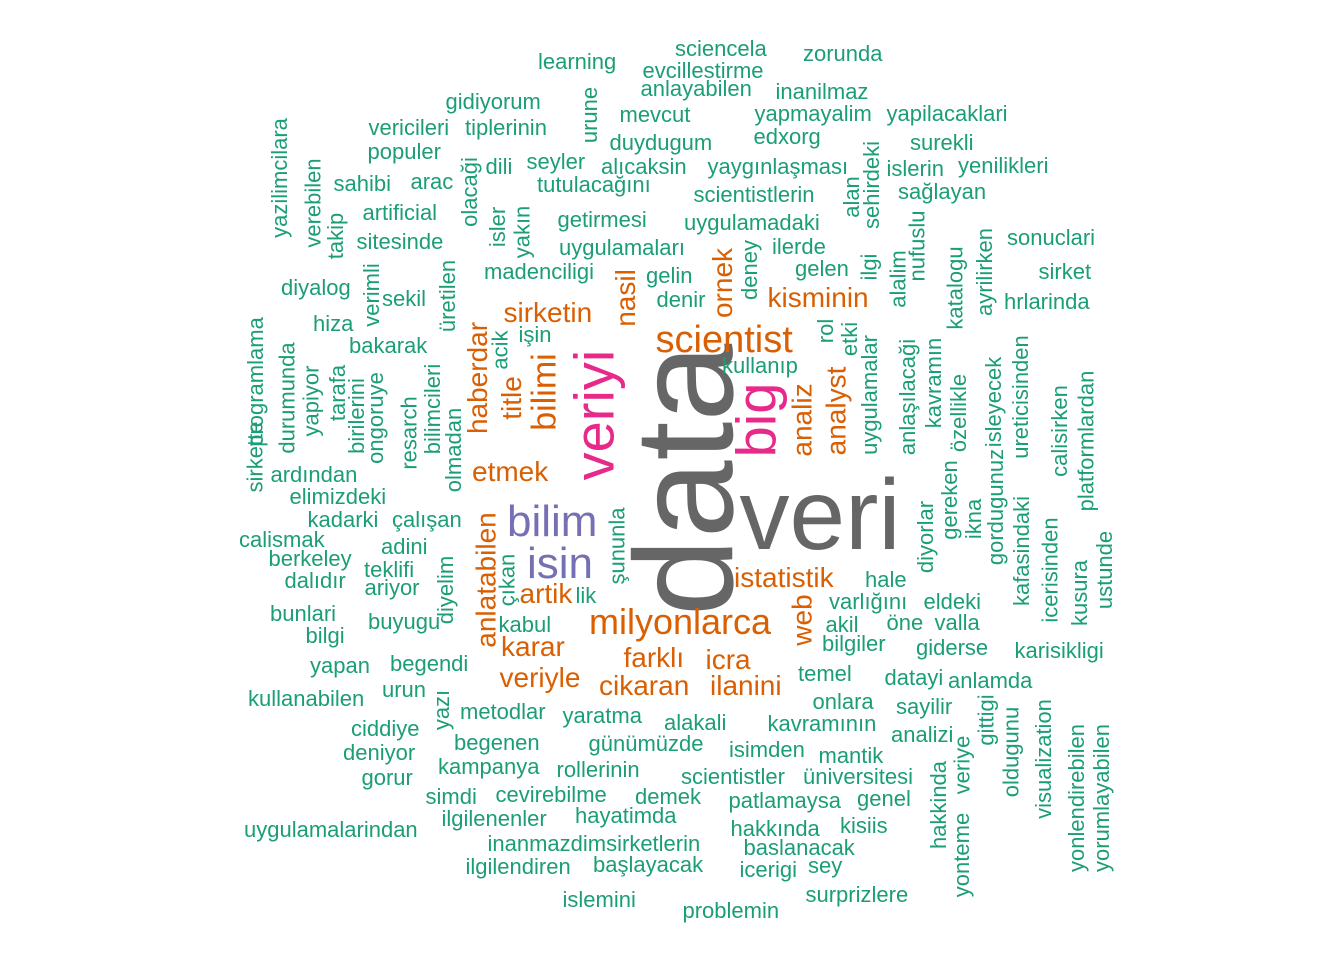 The image size is (1344, 960). What do you see at coordinates (544, 392) in the screenshot?
I see `word-8-bilimi: bilimi` at bounding box center [544, 392].